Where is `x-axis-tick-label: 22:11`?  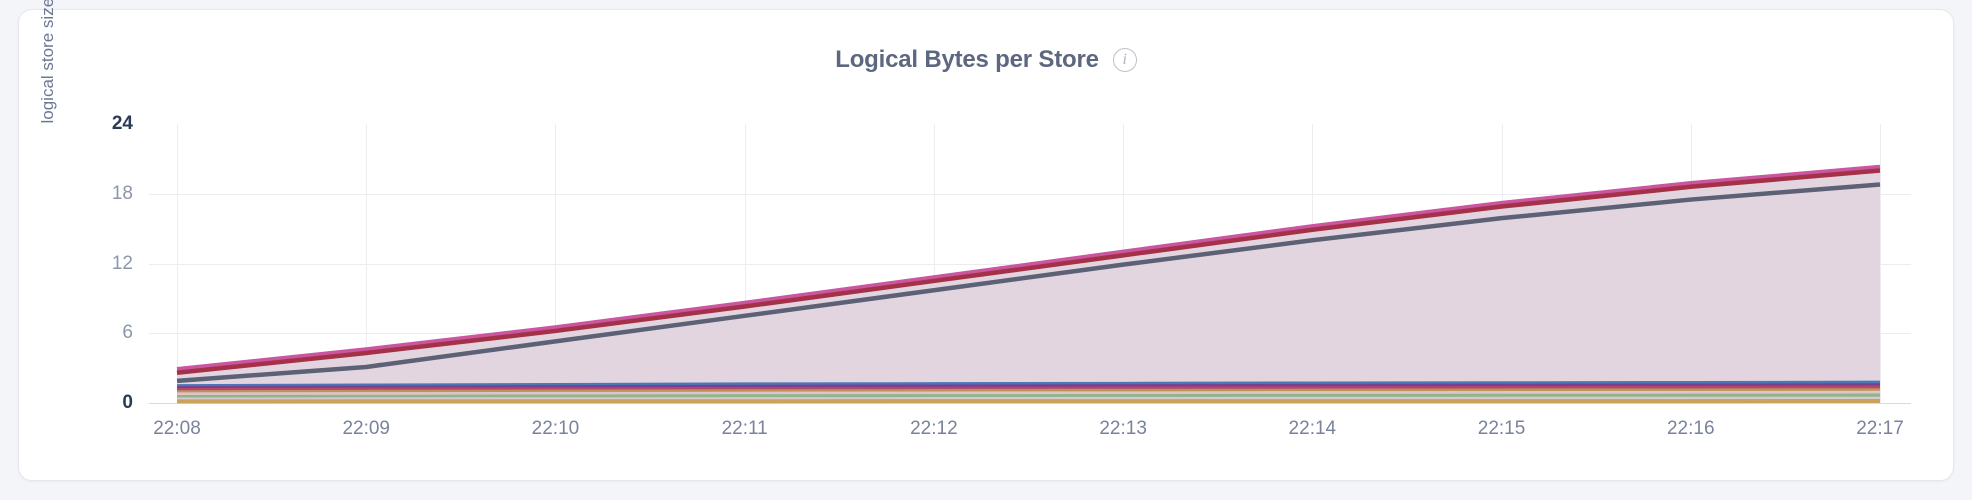
x-axis-tick-label: 22:11 is located at coordinates (744, 428).